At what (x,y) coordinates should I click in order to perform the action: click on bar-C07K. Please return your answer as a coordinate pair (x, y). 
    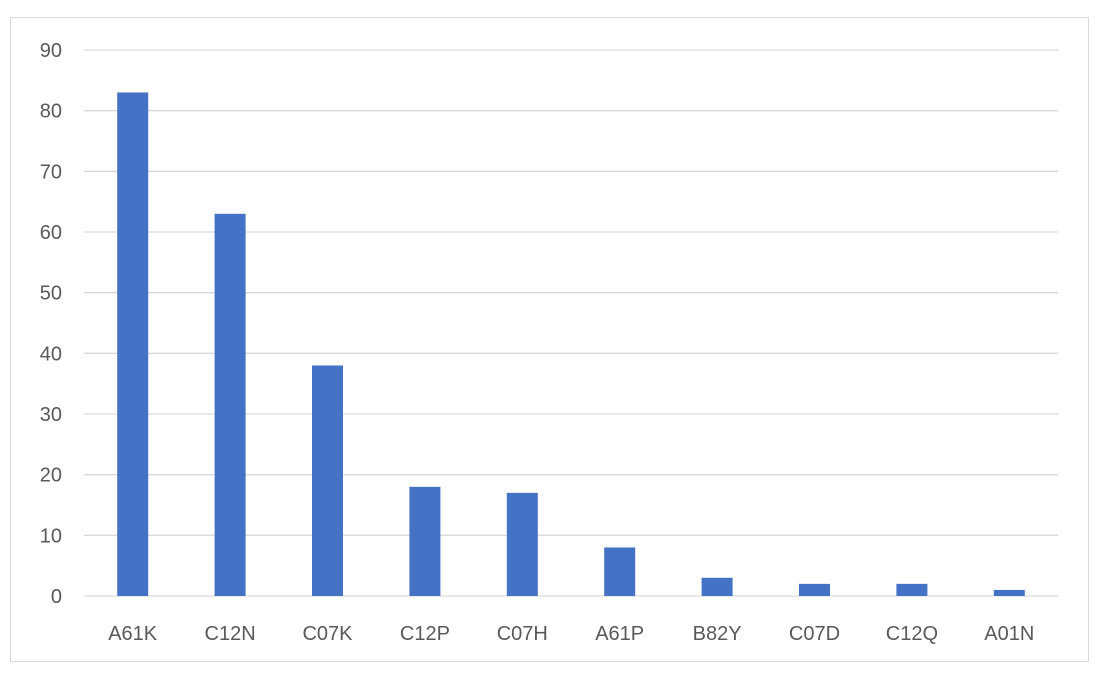
    Looking at the image, I should click on (327, 480).